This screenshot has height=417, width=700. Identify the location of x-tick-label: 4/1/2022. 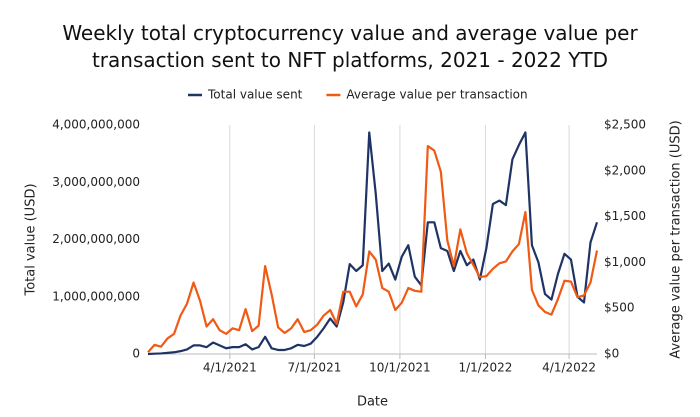
(569, 368).